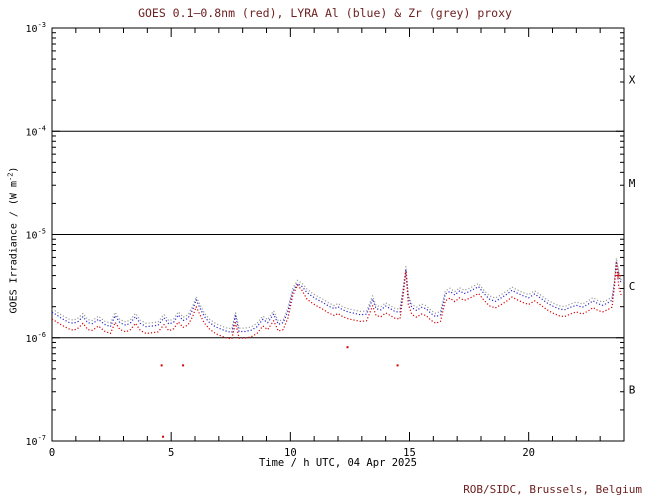 Image resolution: width=650 pixels, height=500 pixels. What do you see at coordinates (52, 453) in the screenshot?
I see `x-tick-label: 0` at bounding box center [52, 453].